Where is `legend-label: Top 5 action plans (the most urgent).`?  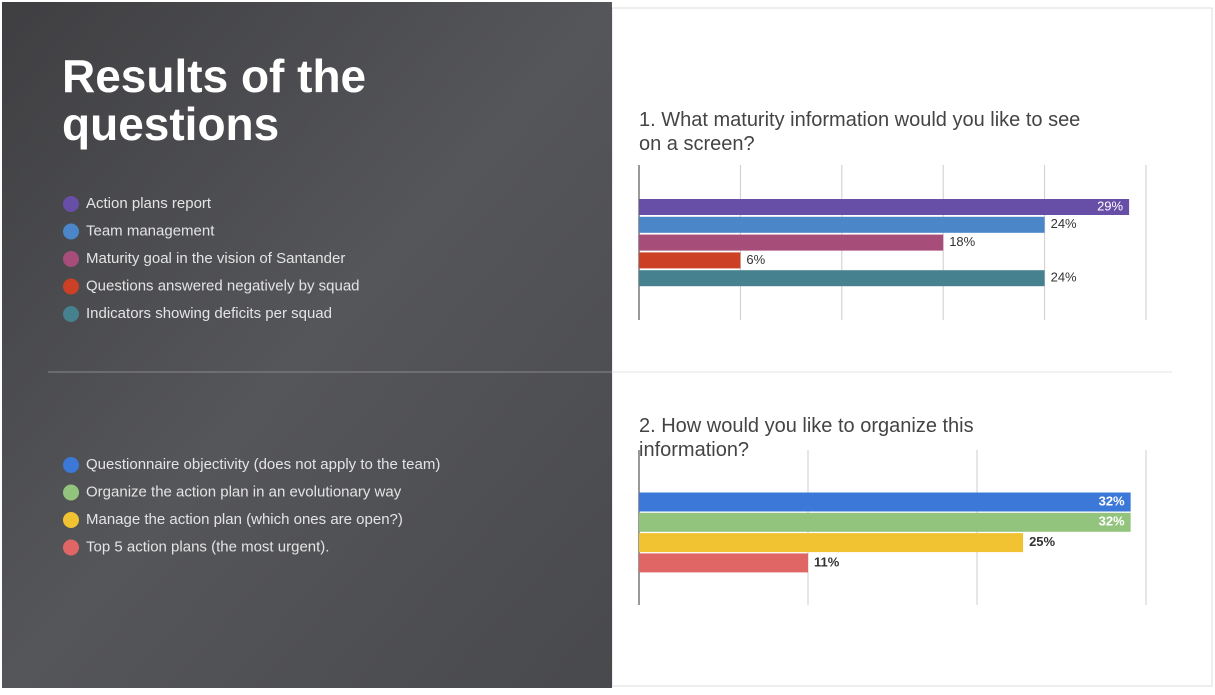
legend-label: Top 5 action plans (the most urgent). is located at coordinates (207, 546).